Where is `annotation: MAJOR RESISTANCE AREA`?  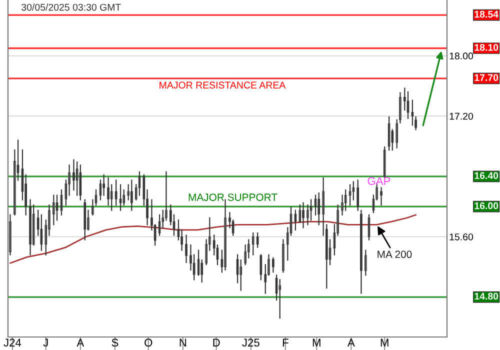 annotation: MAJOR RESISTANCE AREA is located at coordinates (223, 85).